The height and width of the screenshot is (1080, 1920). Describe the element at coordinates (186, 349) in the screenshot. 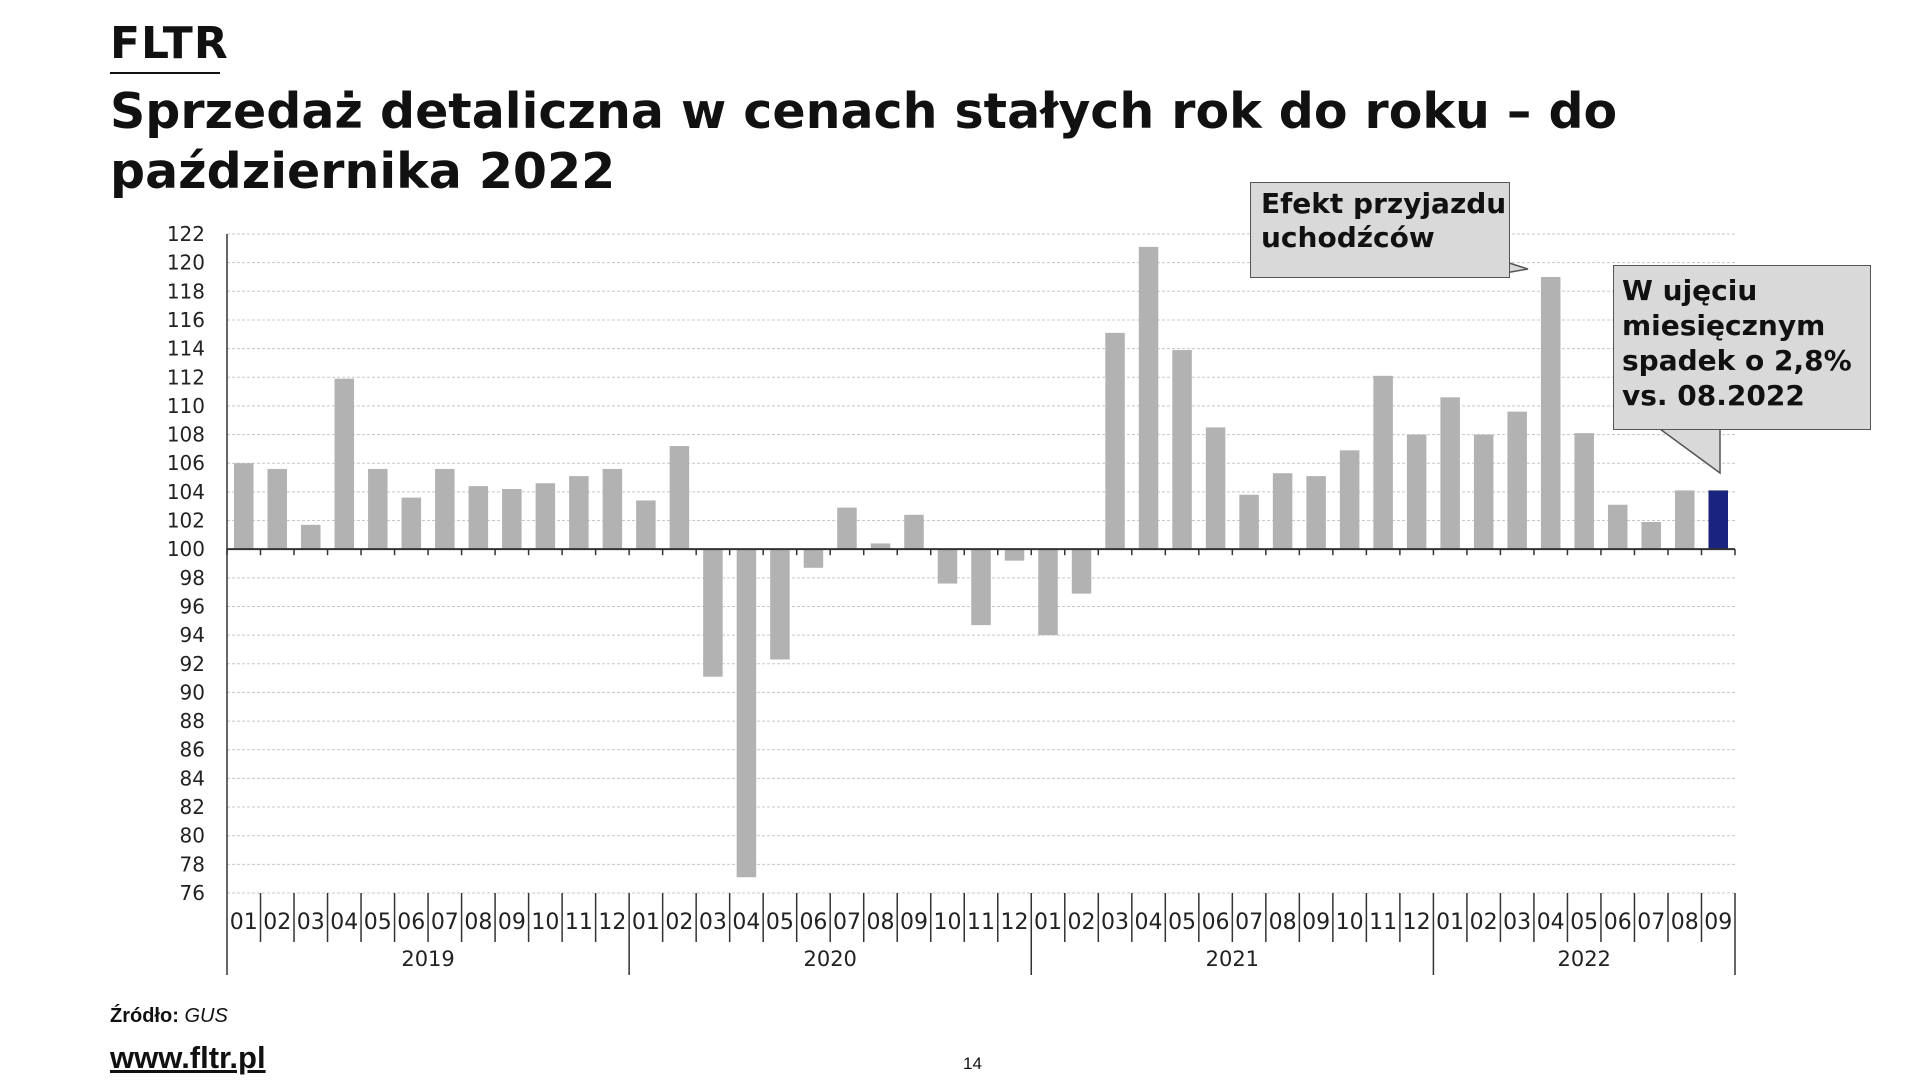

I see `y-tick-label: 114` at that location.